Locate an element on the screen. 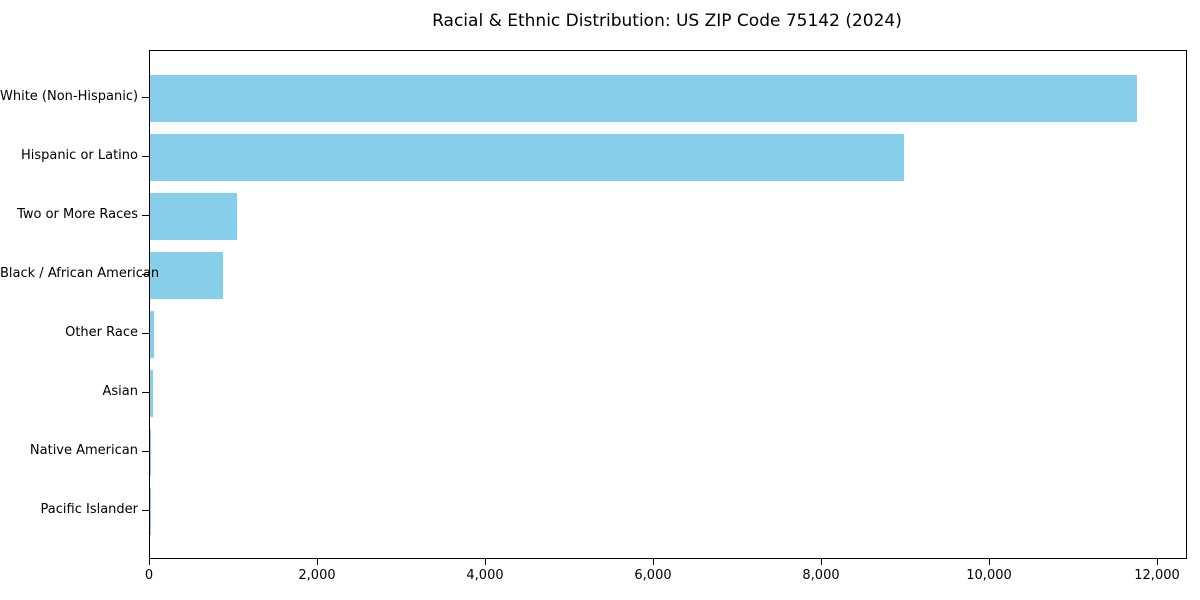  y-tick-label-black-african-american: Black / African American is located at coordinates (80, 273).